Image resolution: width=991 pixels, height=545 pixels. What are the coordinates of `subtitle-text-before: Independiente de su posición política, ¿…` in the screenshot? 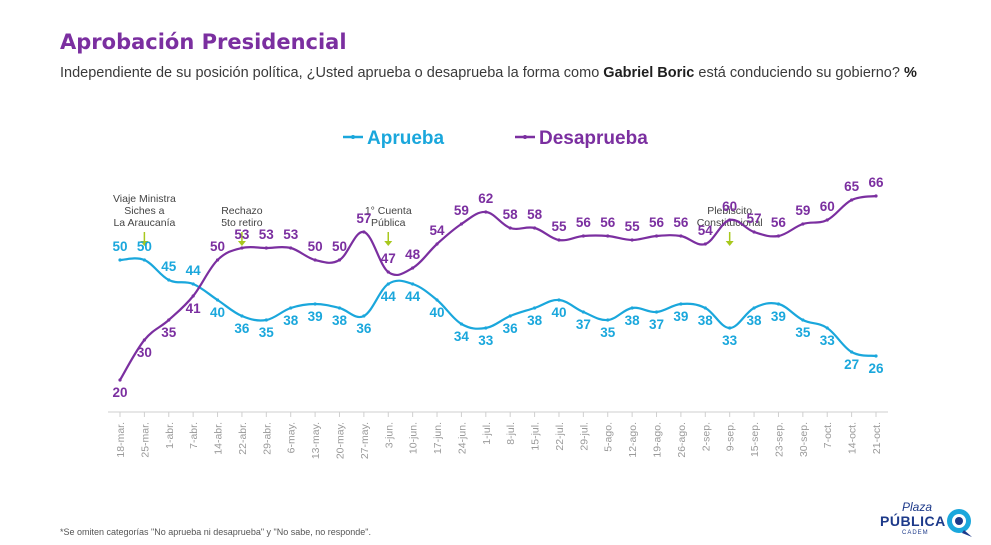 It's located at (332, 73).